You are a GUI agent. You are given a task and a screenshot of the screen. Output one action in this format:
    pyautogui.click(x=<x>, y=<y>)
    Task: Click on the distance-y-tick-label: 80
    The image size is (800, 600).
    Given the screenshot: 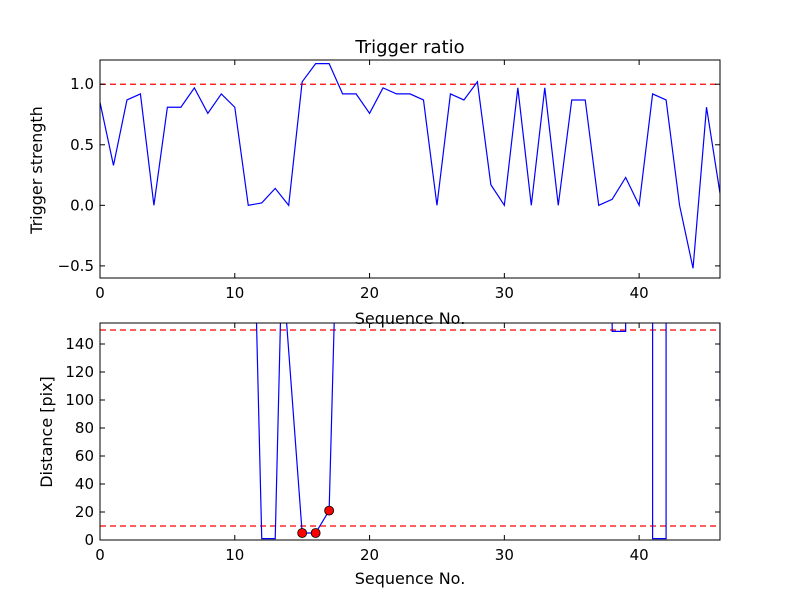 What is the action you would take?
    pyautogui.click(x=84, y=428)
    